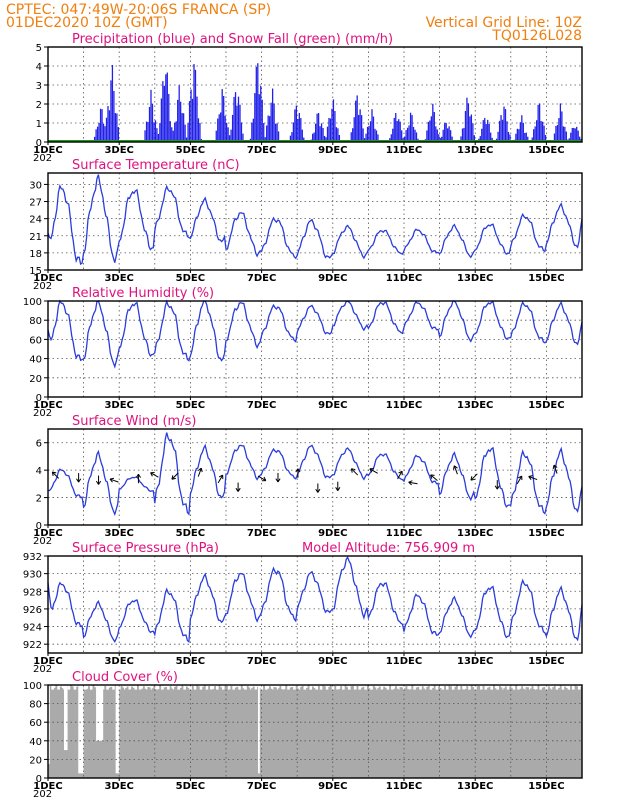 This screenshot has height=800, width=618. Describe the element at coordinates (118, 150) in the screenshot. I see `x-tick-label: 3DEC` at that location.